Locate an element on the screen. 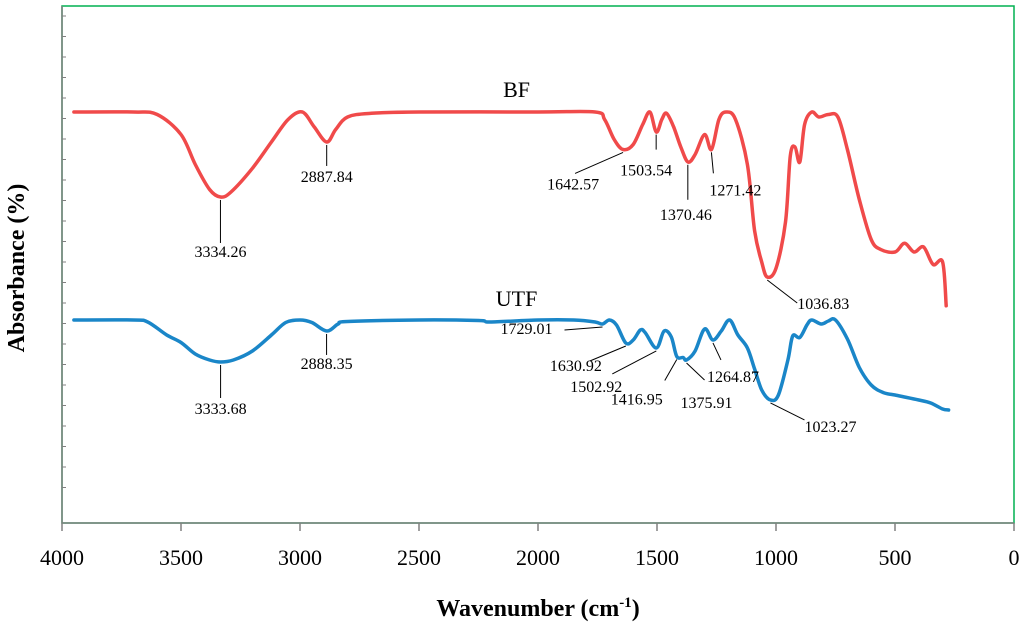 The width and height of the screenshot is (1024, 625). peak-annotation: 1264.87 is located at coordinates (733, 377).